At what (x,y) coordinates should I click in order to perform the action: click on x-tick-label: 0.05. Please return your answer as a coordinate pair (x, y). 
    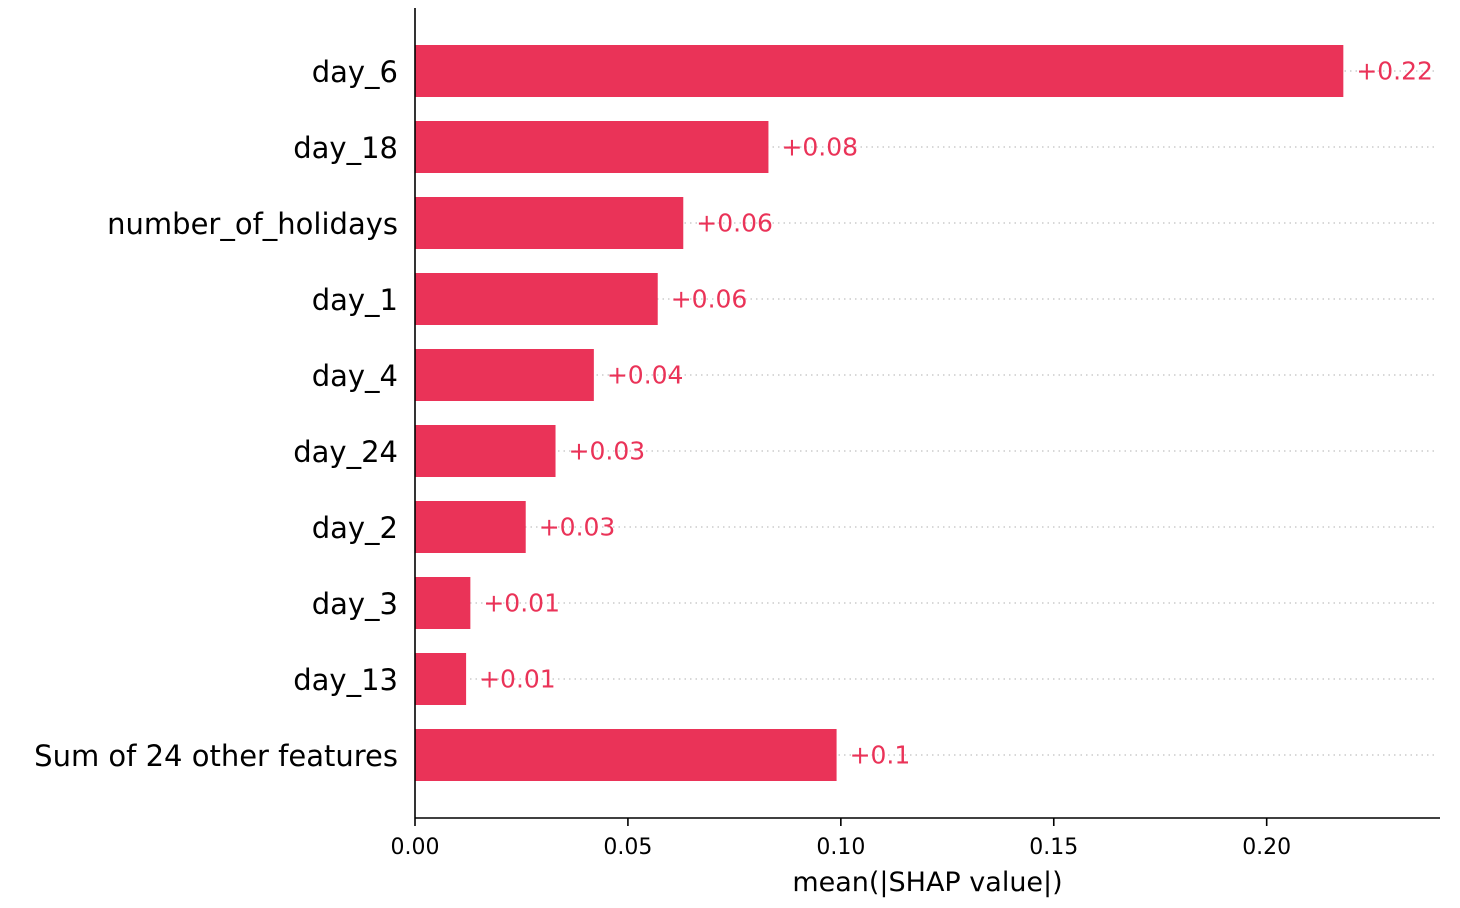
    Looking at the image, I should click on (627, 847).